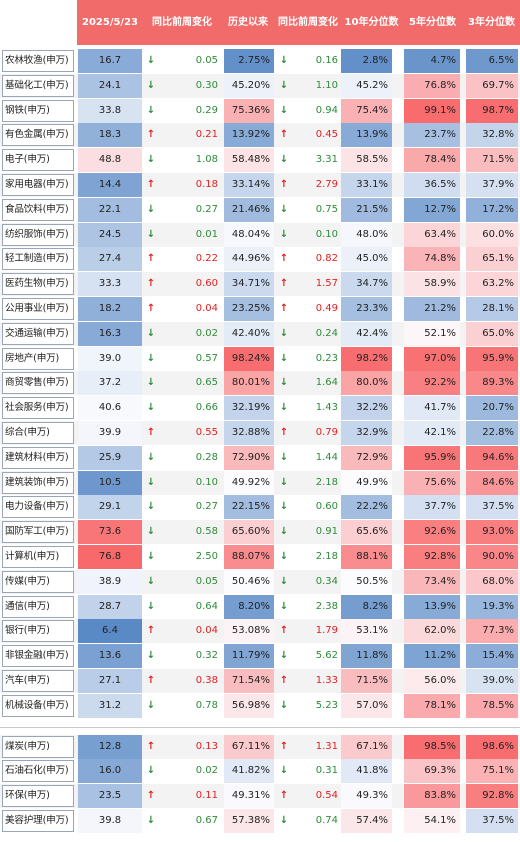 Image resolution: width=520 pixels, height=842 pixels. Describe the element at coordinates (432, 557) in the screenshot. I see `percentile-5y: 92.8%` at that location.